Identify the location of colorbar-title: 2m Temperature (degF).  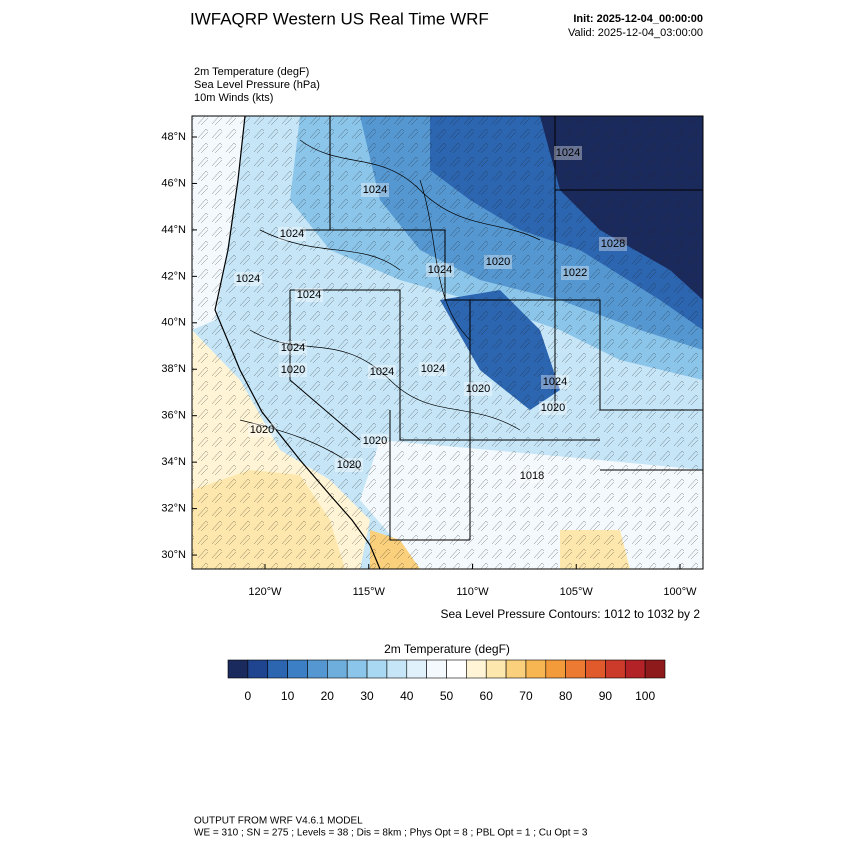
(447, 649).